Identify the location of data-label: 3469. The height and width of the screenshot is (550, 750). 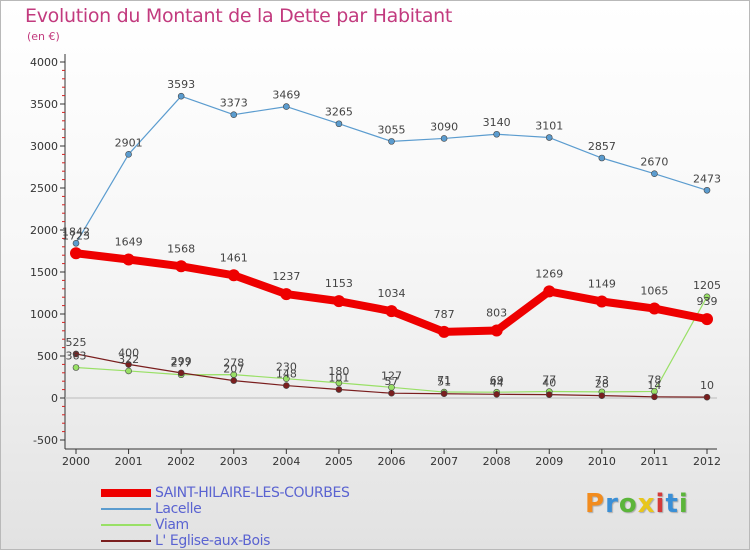
(286, 95).